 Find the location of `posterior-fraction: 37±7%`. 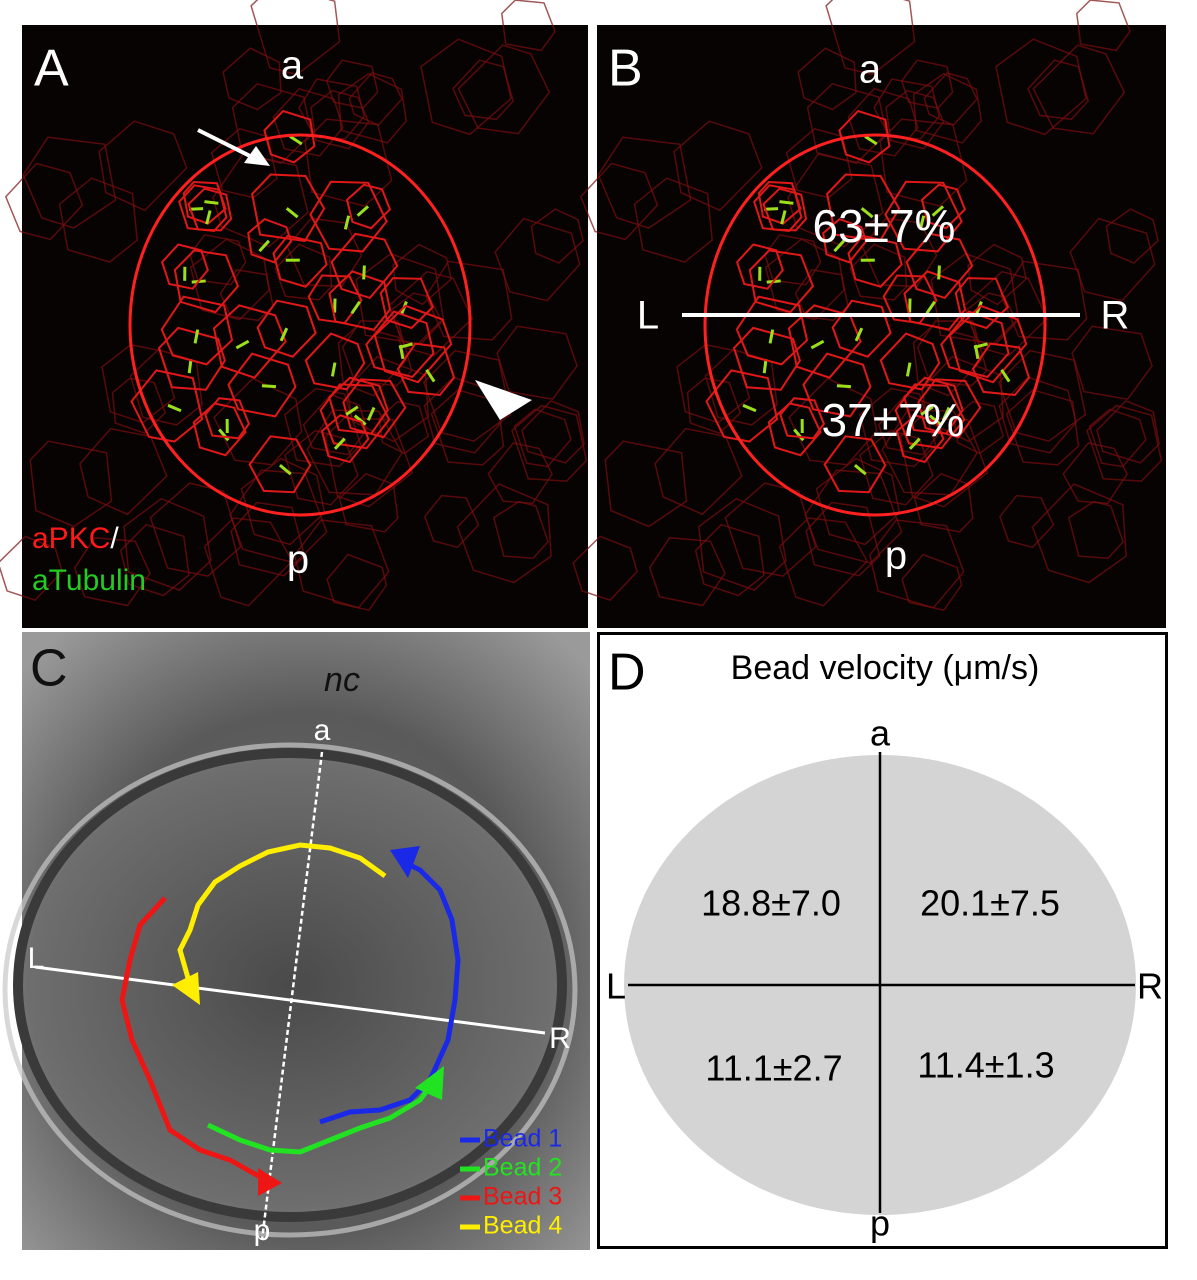

posterior-fraction: 37±7% is located at coordinates (893, 420).